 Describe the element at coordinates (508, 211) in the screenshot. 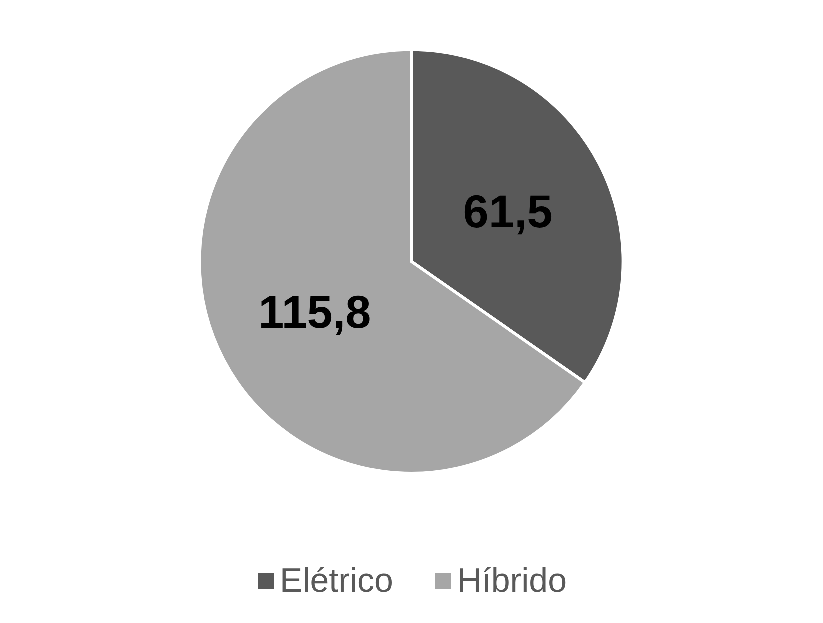

I see `data-label: 61,5` at that location.